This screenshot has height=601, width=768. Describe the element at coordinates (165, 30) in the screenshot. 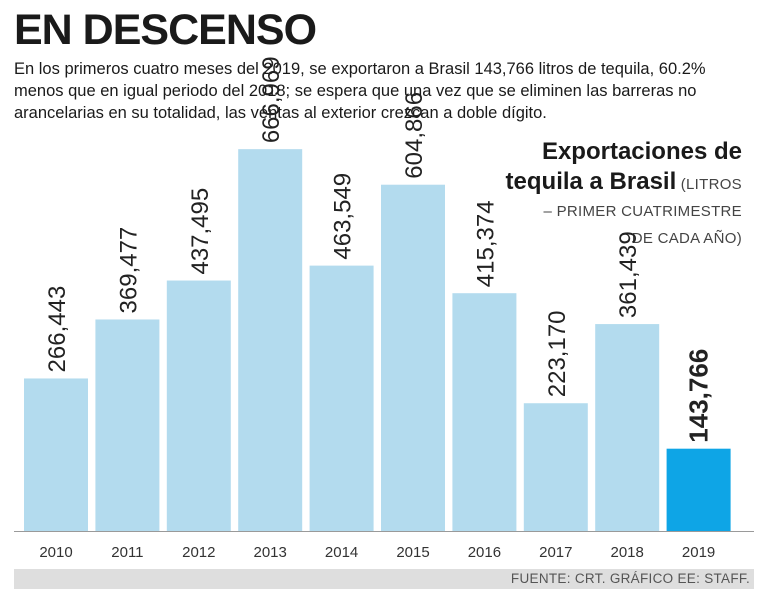

I see `headline: EN DESCENSO` at that location.